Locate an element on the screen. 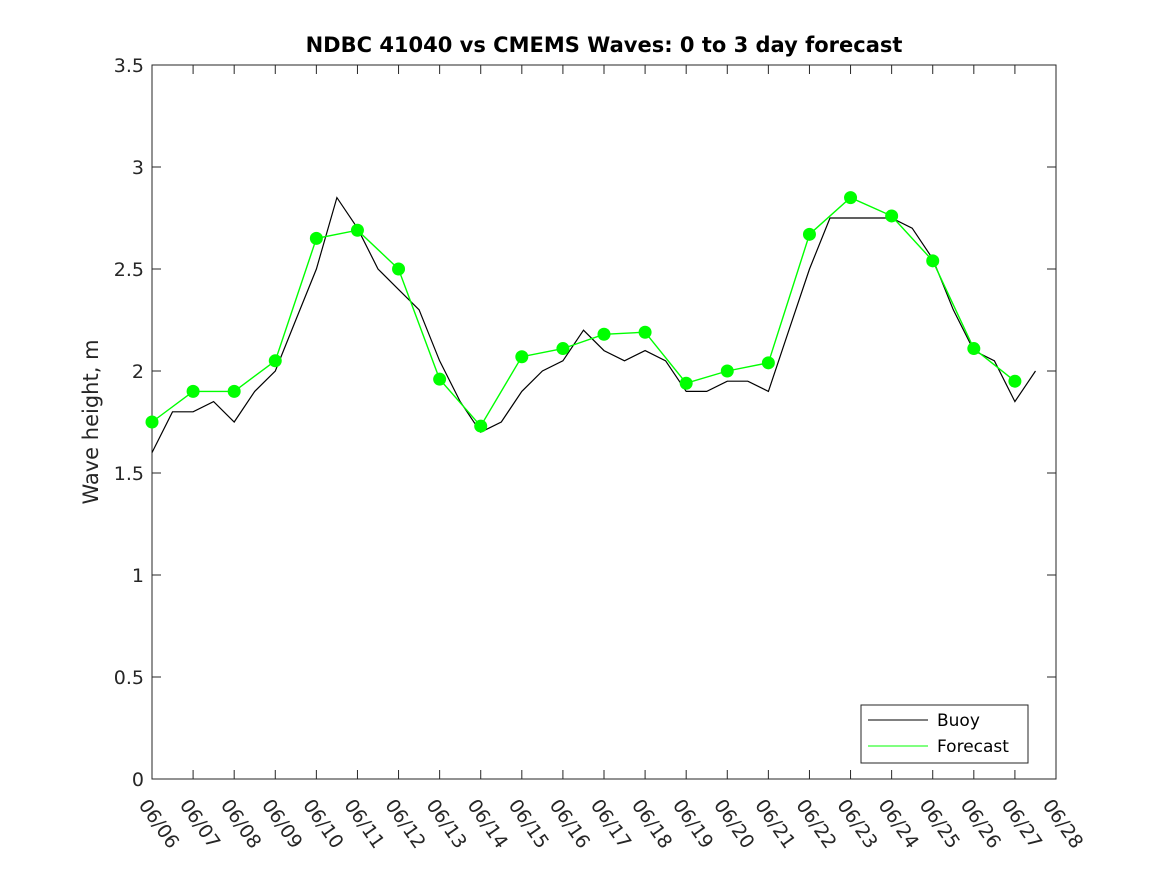 This screenshot has height=875, width=1167. x-tick-label: 06/14 is located at coordinates (487, 823).